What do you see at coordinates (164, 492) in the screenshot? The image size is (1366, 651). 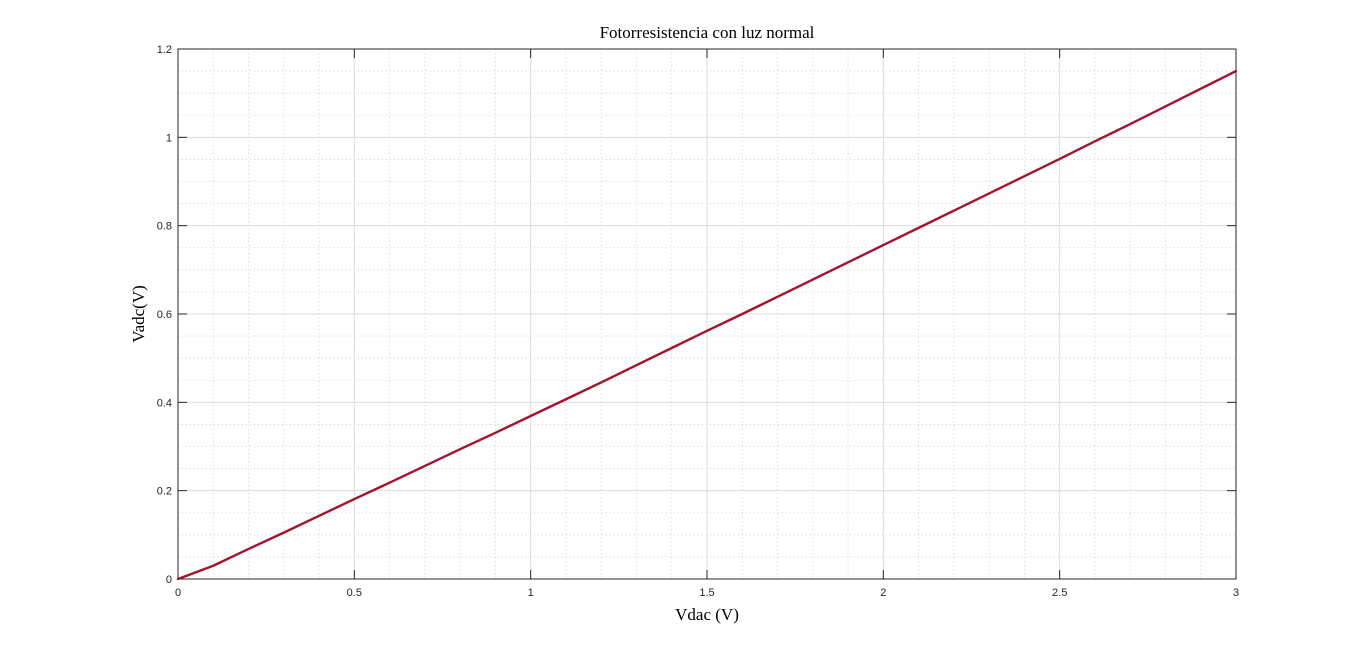 I see `y-tick-label: 0.2` at bounding box center [164, 492].